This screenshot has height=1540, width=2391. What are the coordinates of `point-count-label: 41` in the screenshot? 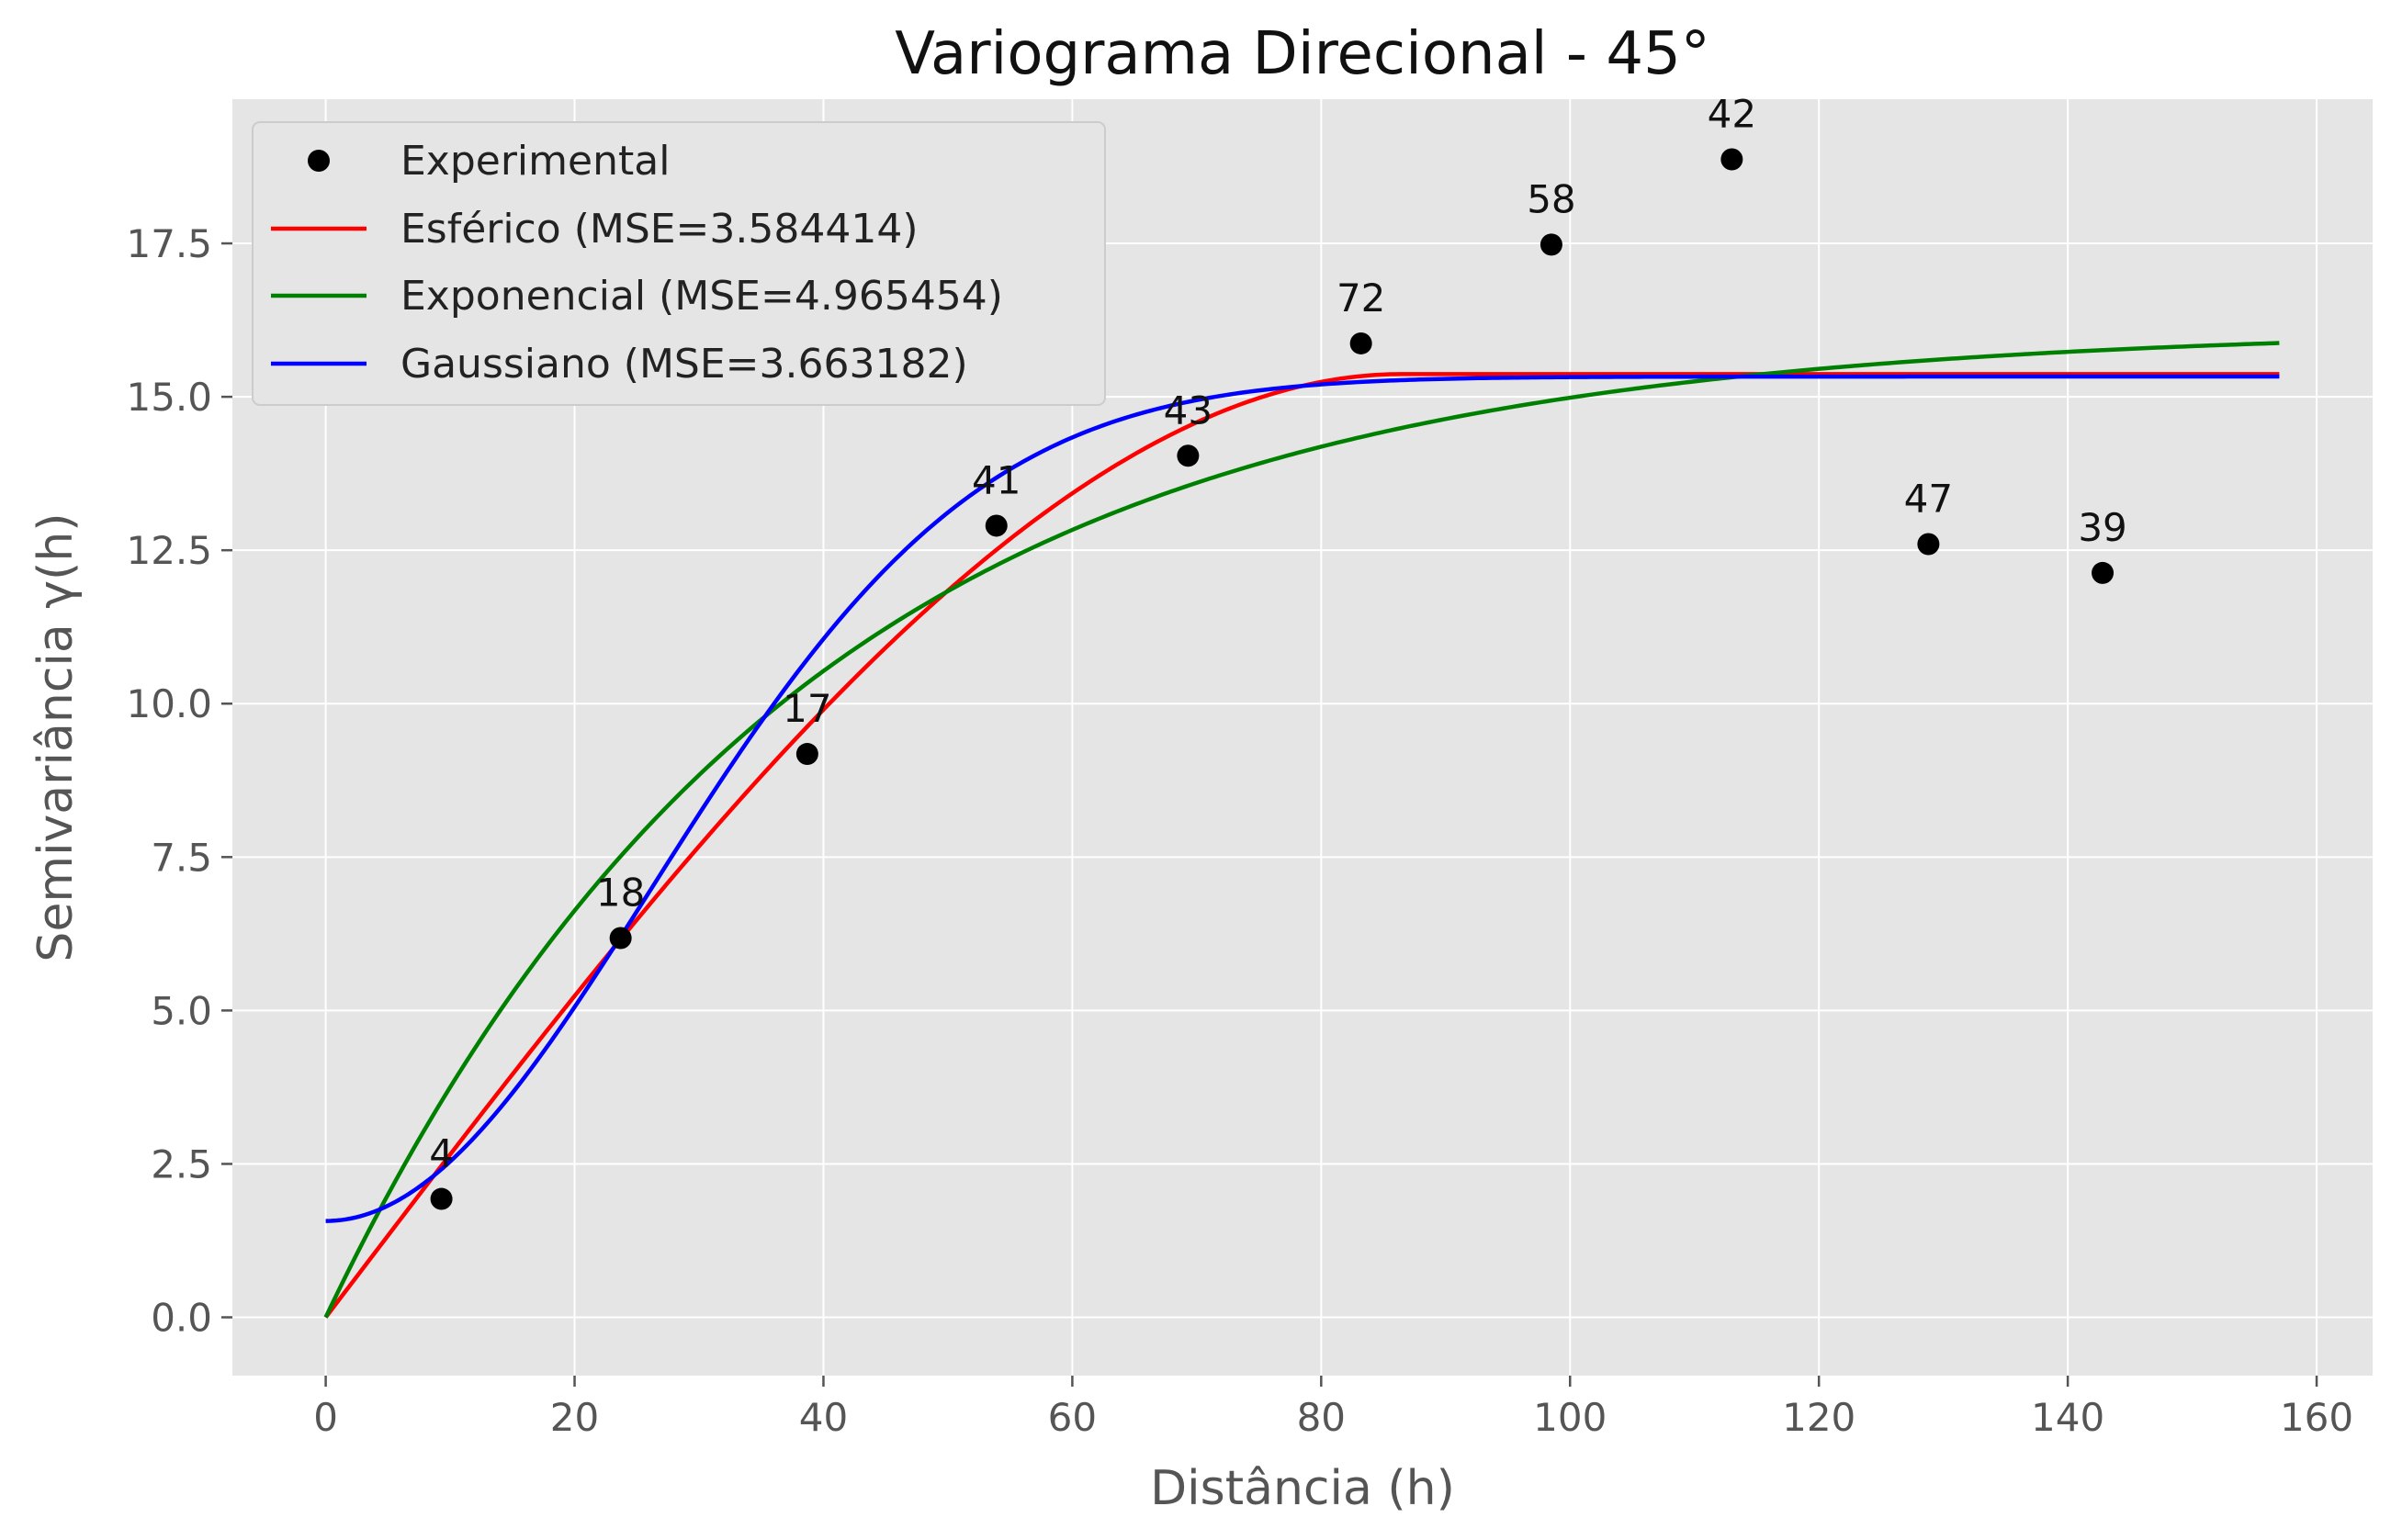 It's located at (996, 479).